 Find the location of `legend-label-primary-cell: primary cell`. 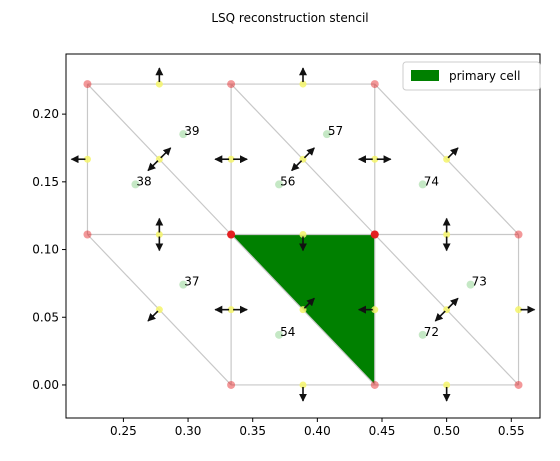

legend-label-primary-cell: primary cell is located at coordinates (484, 76).